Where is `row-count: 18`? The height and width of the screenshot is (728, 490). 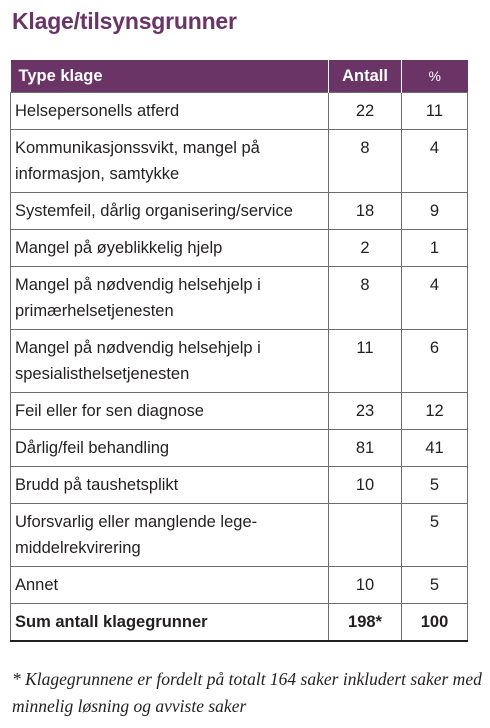
row-count: 18 is located at coordinates (365, 211).